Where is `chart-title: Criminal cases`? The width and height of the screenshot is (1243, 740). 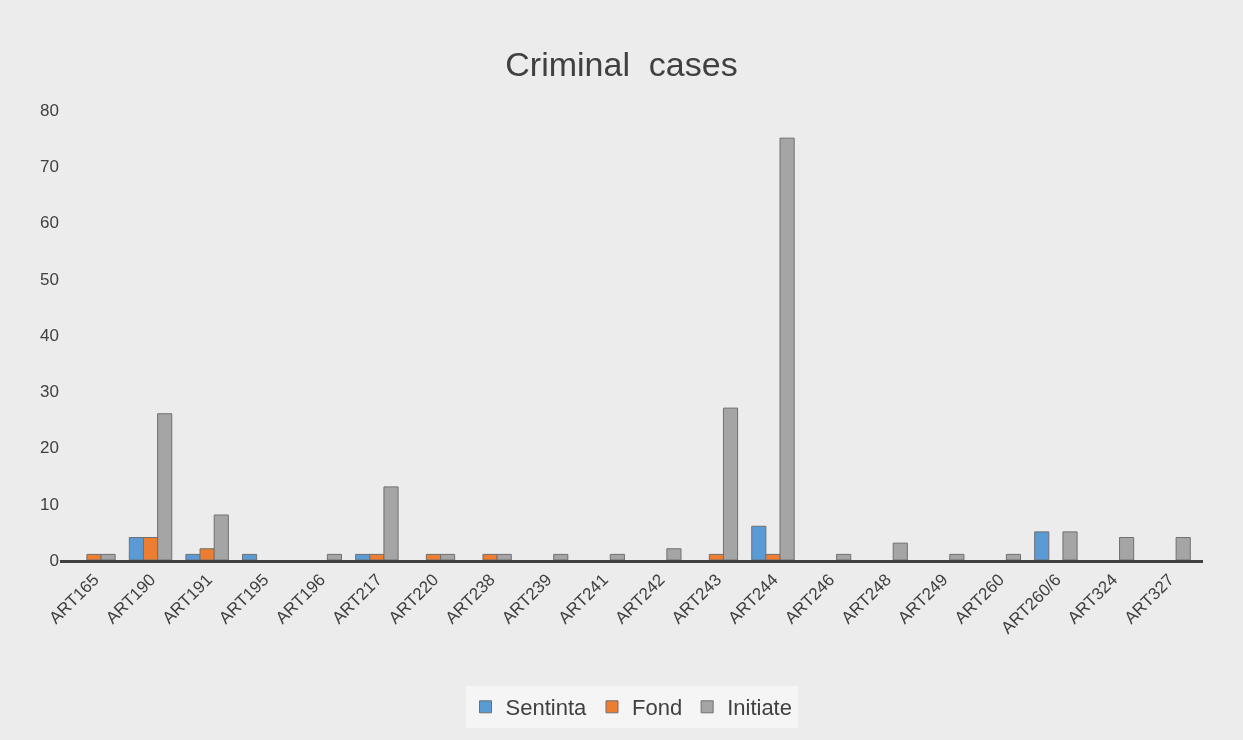 chart-title: Criminal cases is located at coordinates (621, 63).